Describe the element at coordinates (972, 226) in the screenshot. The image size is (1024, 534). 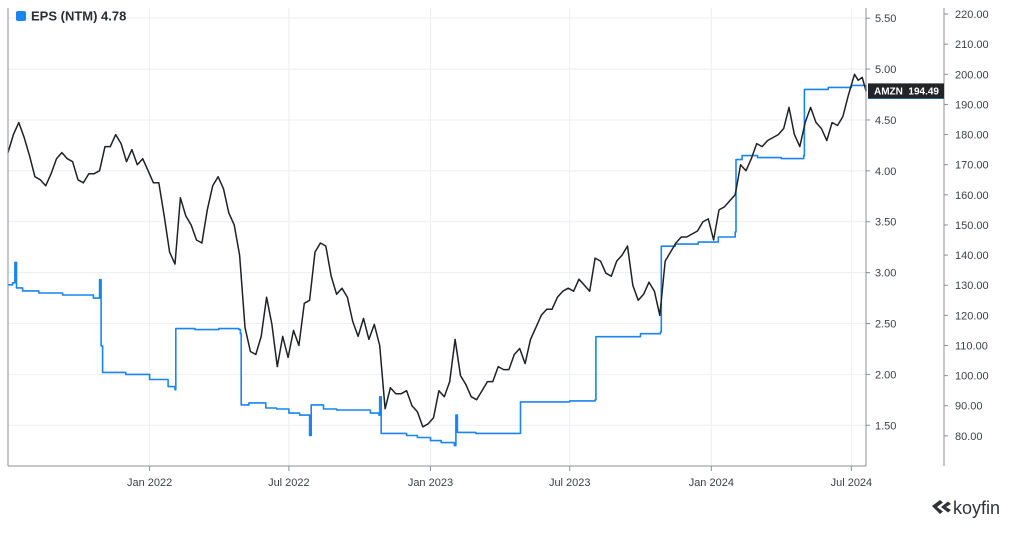
I see `right-axis-tick-label: 150.00` at that location.